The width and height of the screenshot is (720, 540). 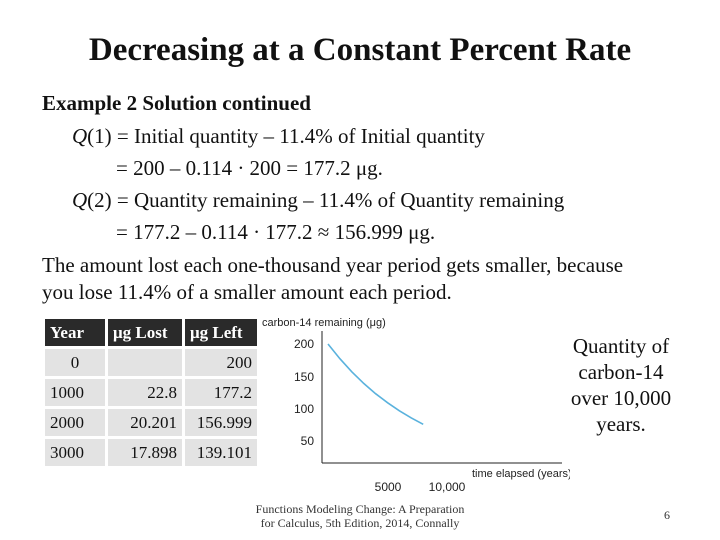 What do you see at coordinates (145, 332) in the screenshot?
I see `header-lost: μg Lost` at bounding box center [145, 332].